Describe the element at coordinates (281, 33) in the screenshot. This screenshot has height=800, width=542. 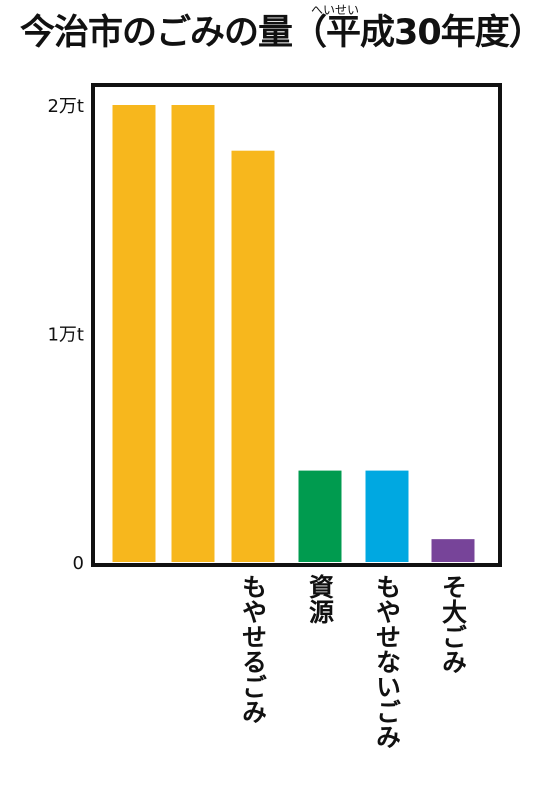
I see `chart-title: 今治市のごみの量（平成30年度）` at that location.